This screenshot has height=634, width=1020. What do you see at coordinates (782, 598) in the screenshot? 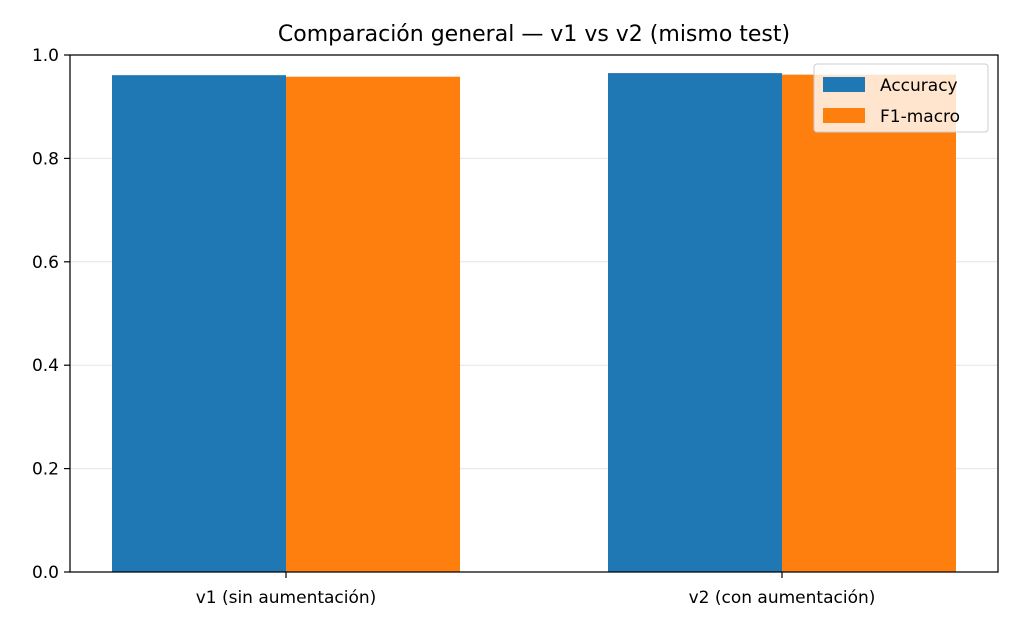
I see `x-tick-label: v2 (con aumentación)` at bounding box center [782, 598].